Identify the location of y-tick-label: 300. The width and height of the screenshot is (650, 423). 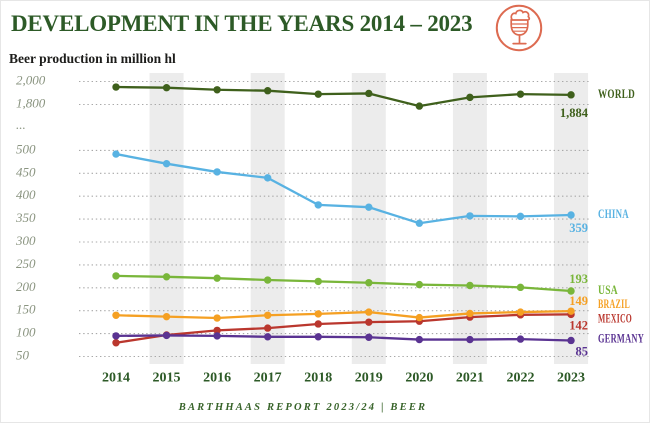
(25, 240).